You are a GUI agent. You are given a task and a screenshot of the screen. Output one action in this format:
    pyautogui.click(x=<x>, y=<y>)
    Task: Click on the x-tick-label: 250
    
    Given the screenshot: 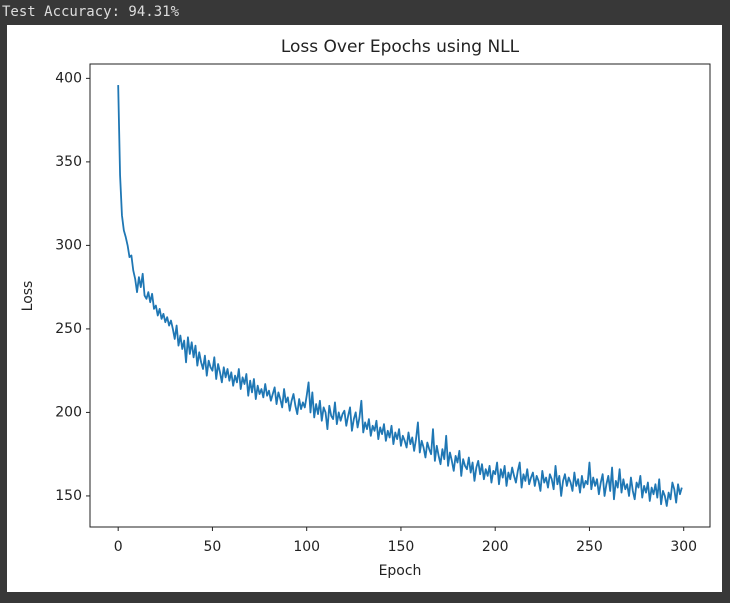 What is the action you would take?
    pyautogui.click(x=589, y=547)
    